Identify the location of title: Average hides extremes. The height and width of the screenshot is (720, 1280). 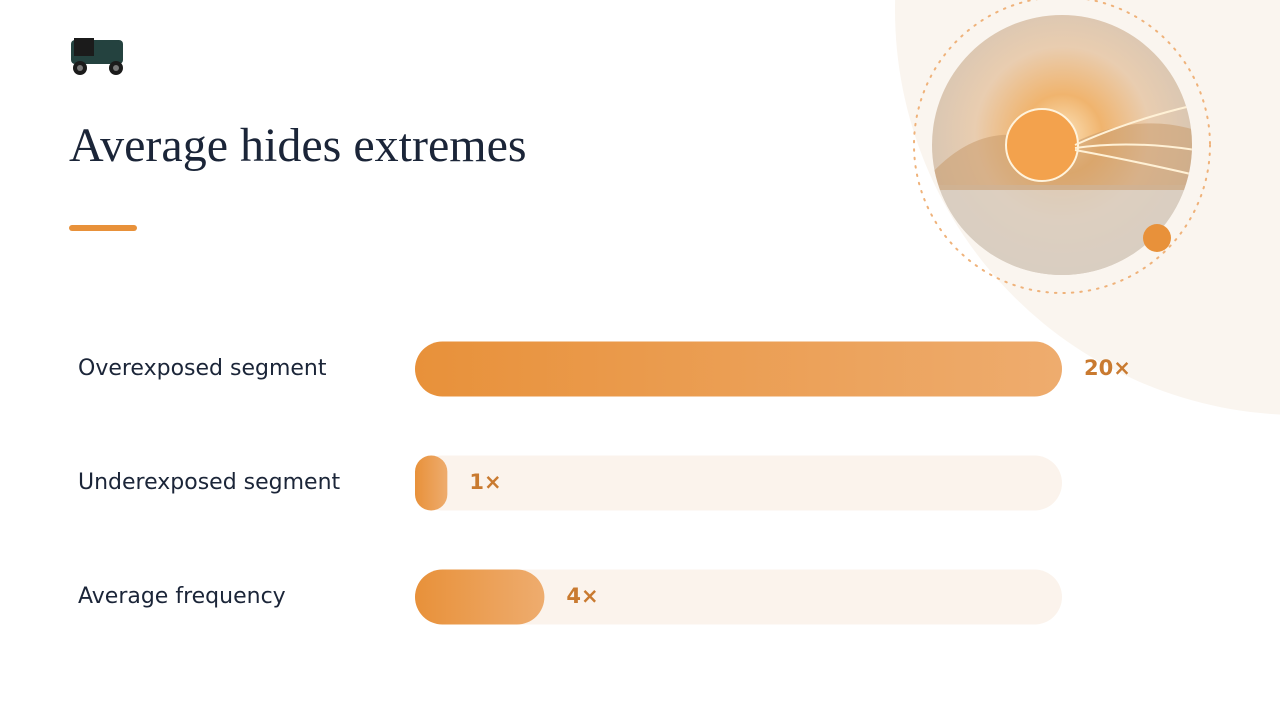
(298, 145).